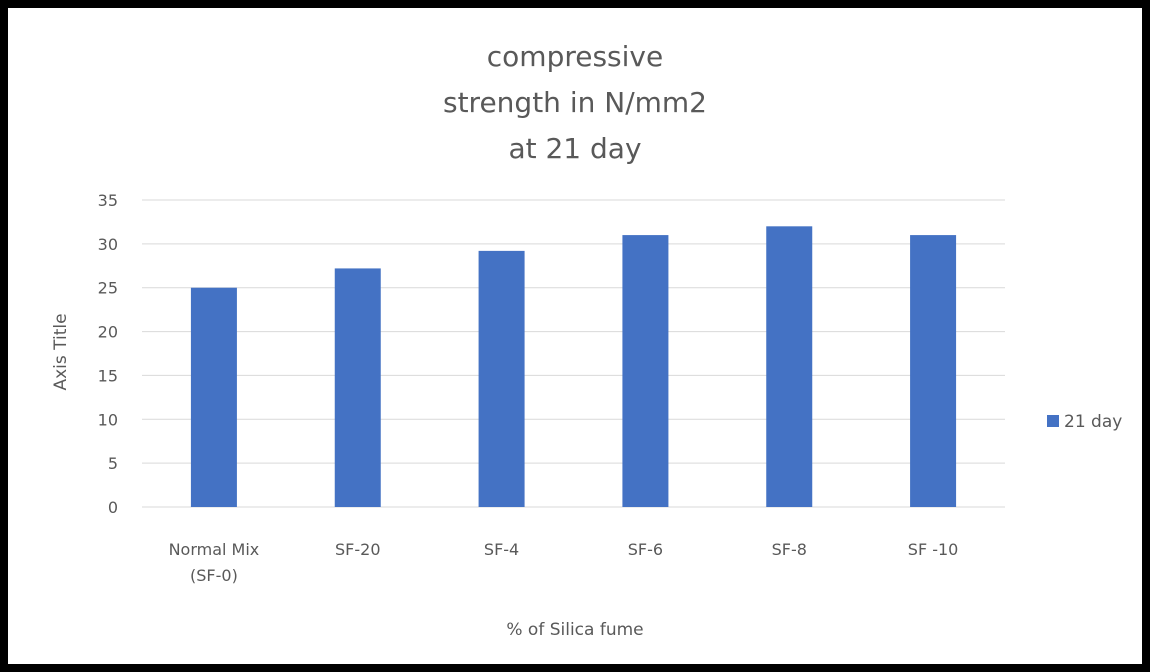 This screenshot has height=672, width=1150. Describe the element at coordinates (574, 630) in the screenshot. I see `x-axis-label: % of Silica fume` at that location.